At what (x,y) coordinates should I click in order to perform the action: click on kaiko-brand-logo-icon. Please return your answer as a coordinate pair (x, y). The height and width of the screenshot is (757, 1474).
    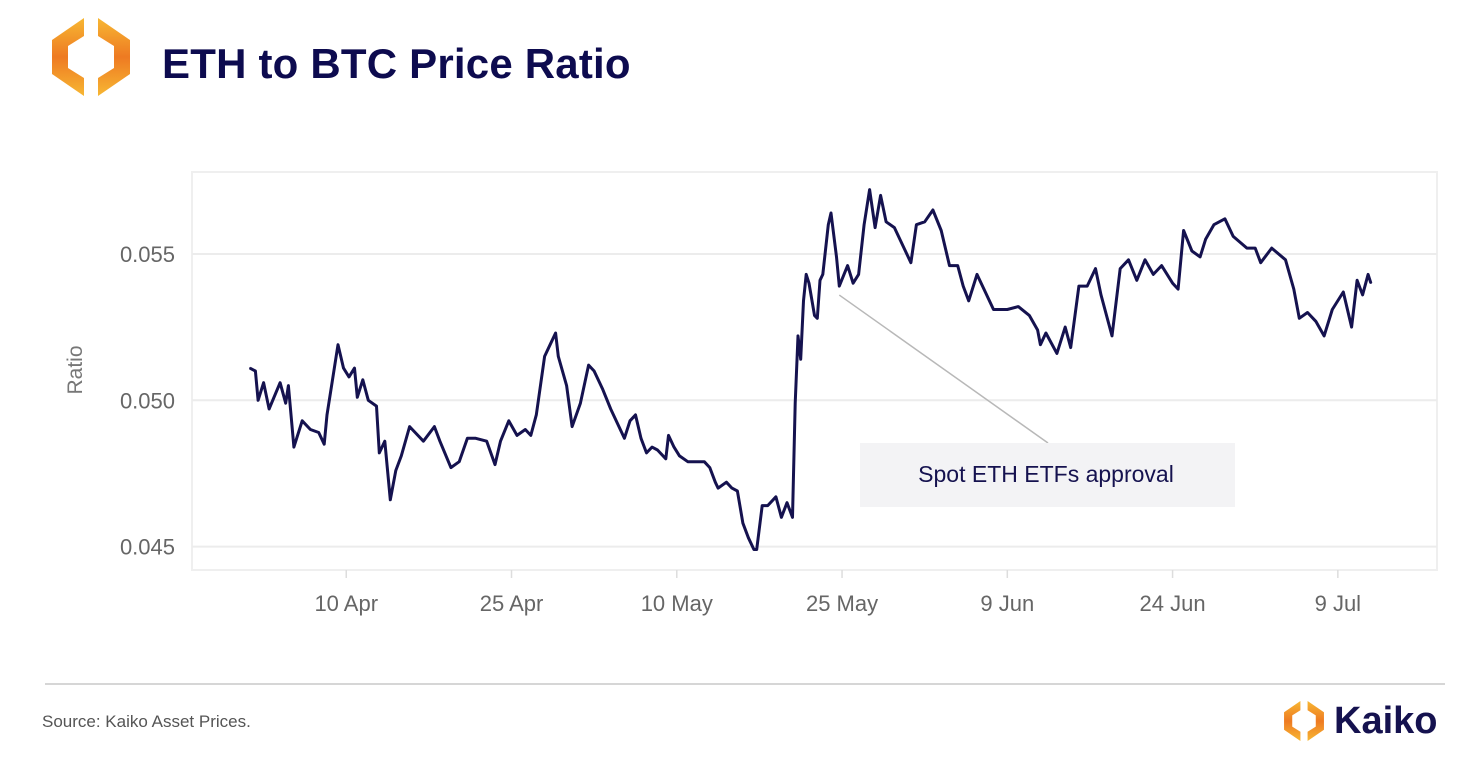
    Looking at the image, I should click on (1304, 721).